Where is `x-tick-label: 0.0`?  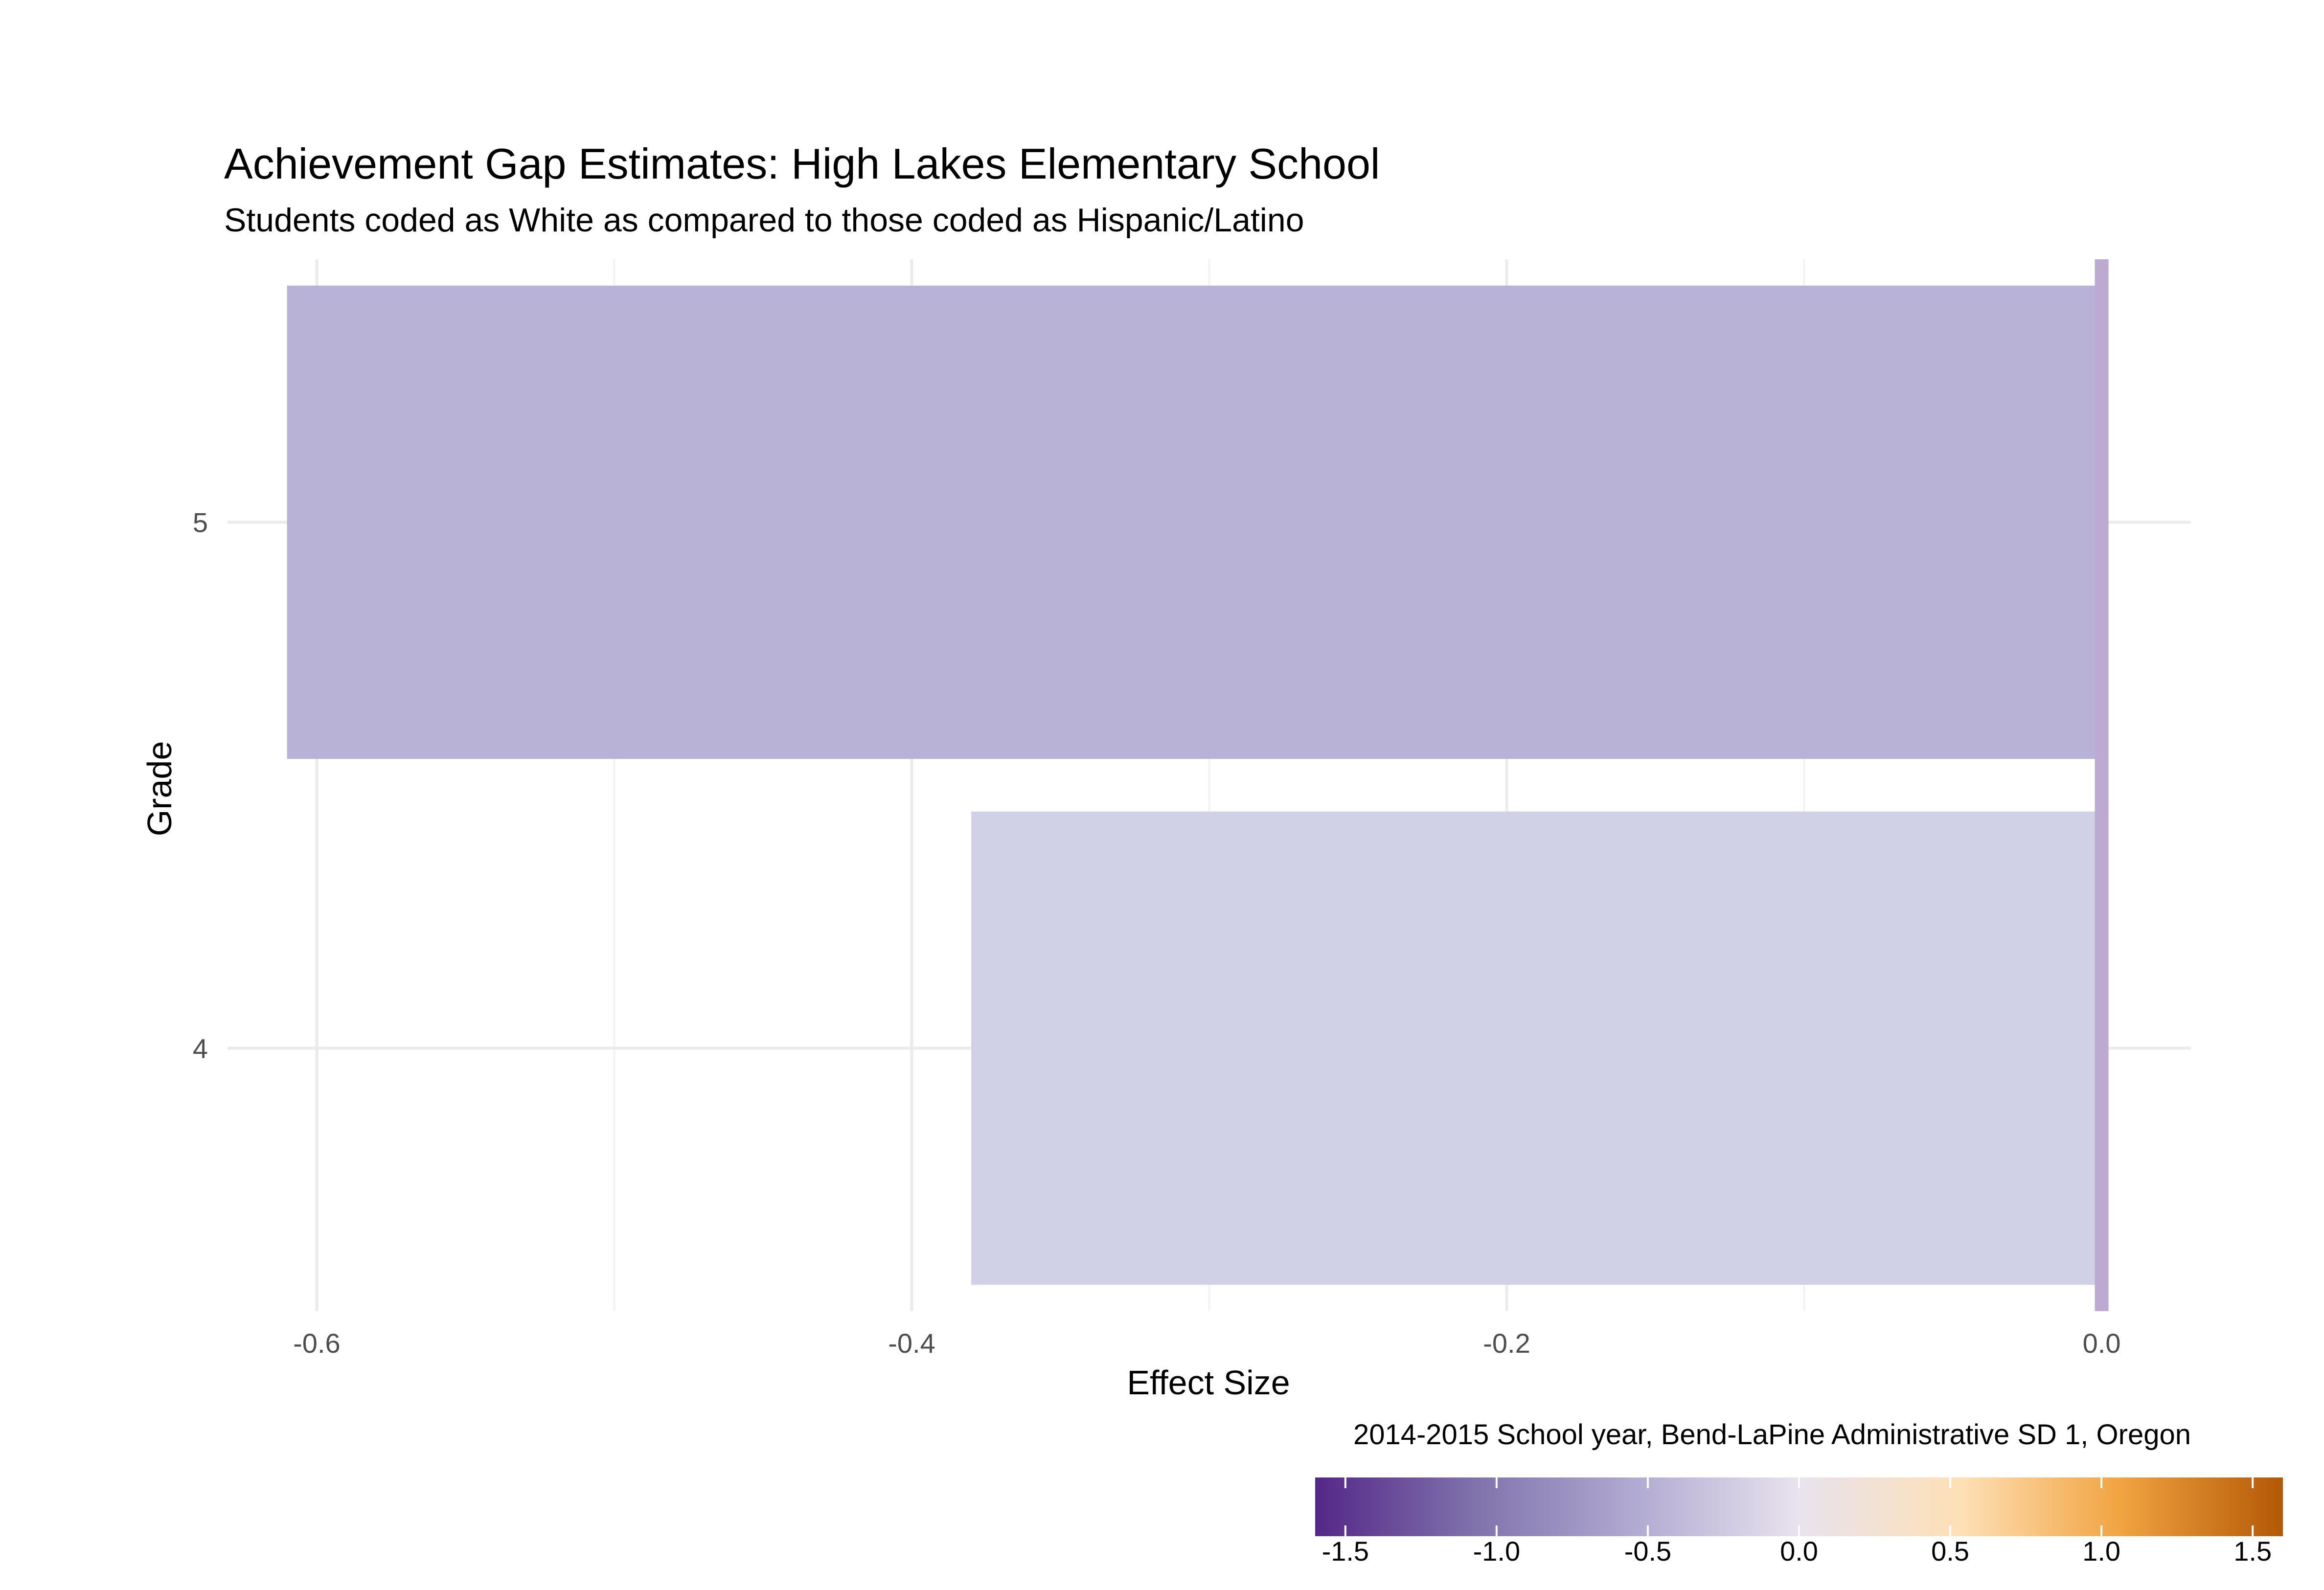 x-tick-label: 0.0 is located at coordinates (2102, 1344).